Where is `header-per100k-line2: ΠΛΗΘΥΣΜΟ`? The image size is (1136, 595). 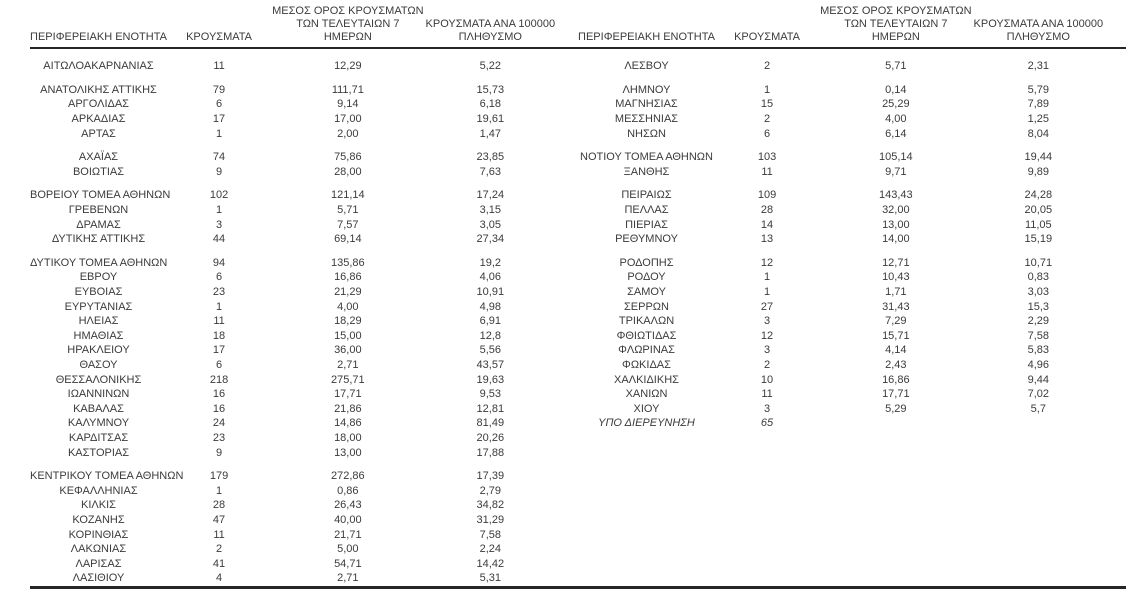
header-per100k-line2: ΠΛΗΘΥΣΜΟ is located at coordinates (1038, 37).